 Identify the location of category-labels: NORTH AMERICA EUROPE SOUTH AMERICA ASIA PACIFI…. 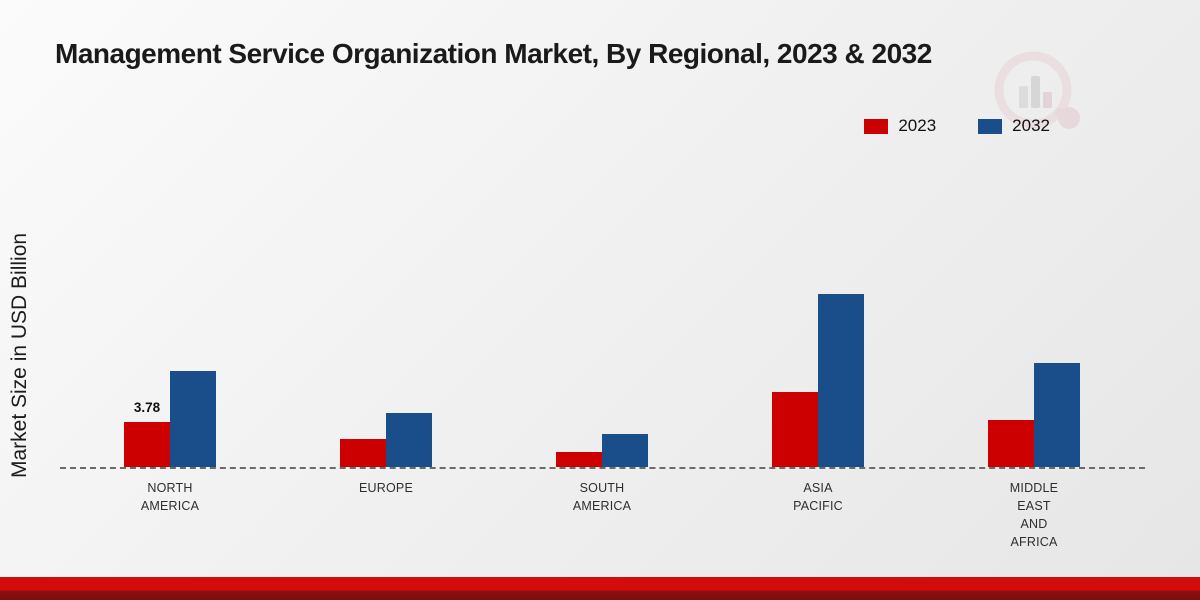
(602, 515).